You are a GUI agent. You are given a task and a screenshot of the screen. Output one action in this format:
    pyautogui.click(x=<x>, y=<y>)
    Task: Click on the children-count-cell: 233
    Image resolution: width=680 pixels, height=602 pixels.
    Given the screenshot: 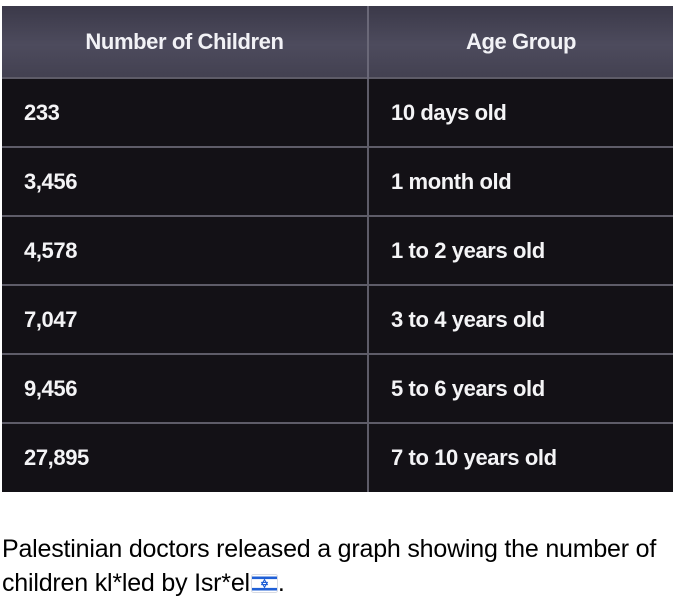 What is the action you would take?
    pyautogui.click(x=185, y=112)
    